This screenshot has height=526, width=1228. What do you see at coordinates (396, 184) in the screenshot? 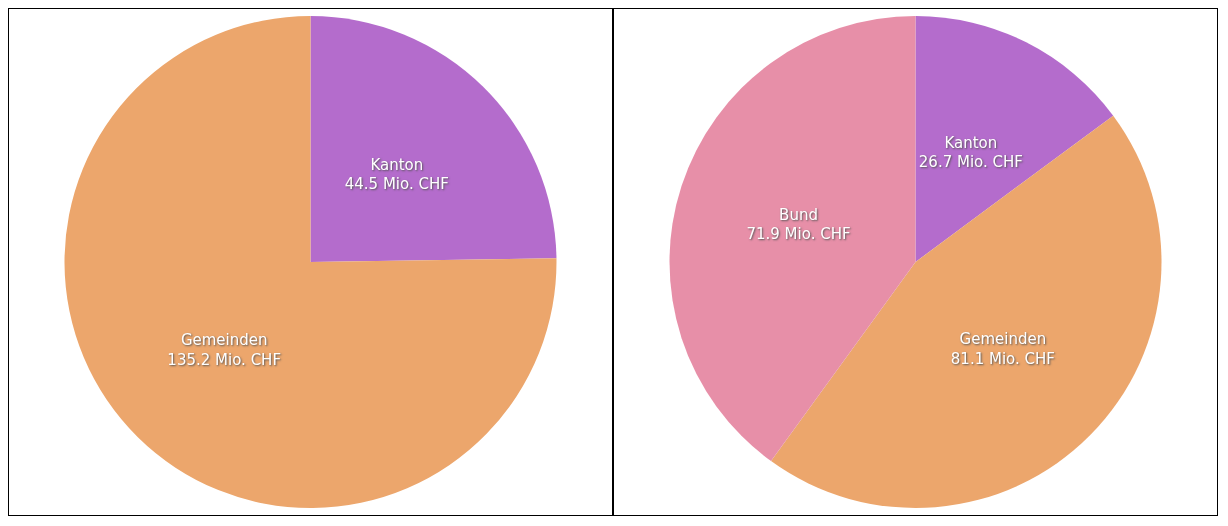
I see `data-label: 44.5 Mio. CHF` at bounding box center [396, 184].